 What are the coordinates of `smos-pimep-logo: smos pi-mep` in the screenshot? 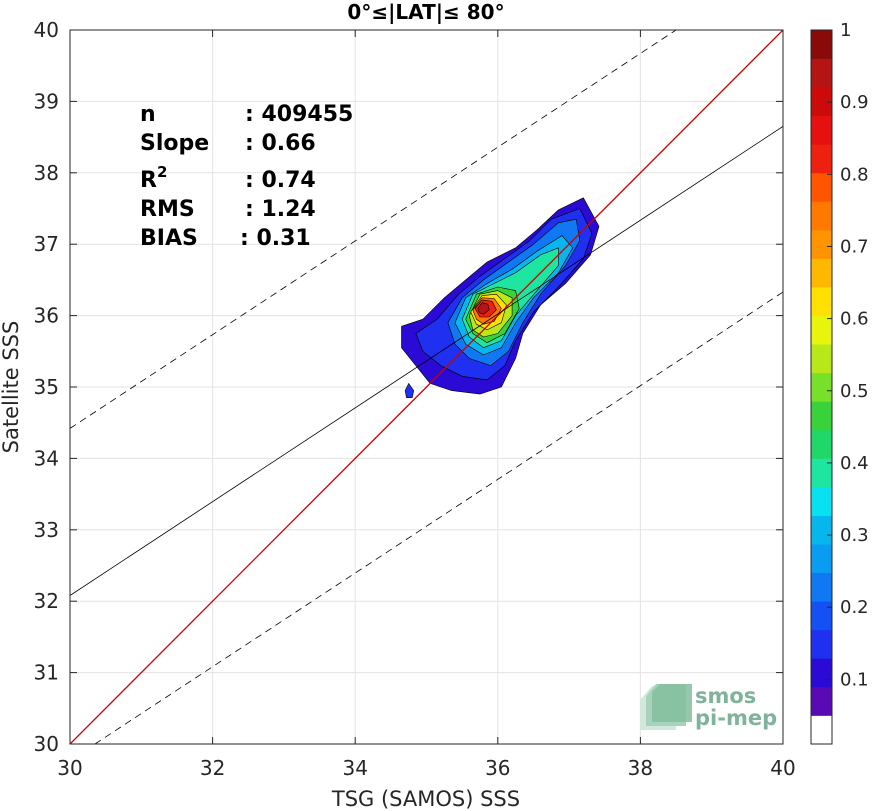 It's located at (708, 707).